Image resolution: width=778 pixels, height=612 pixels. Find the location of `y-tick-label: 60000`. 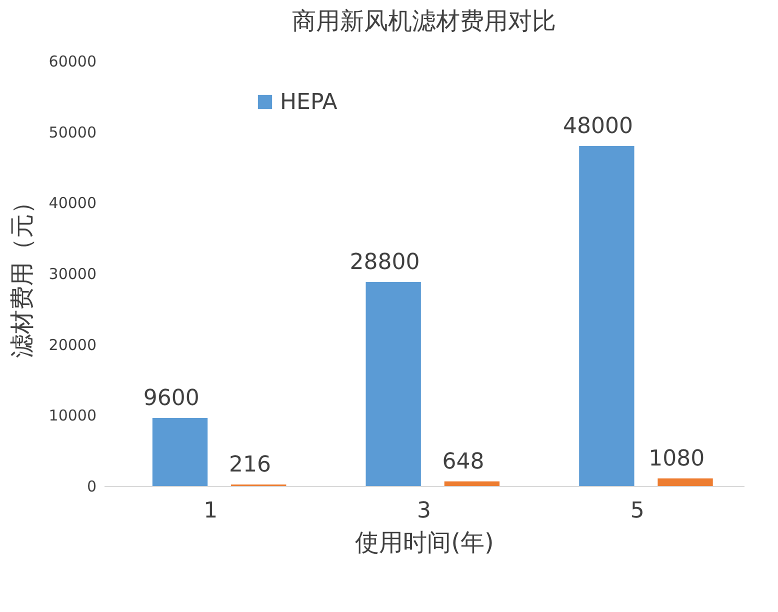

y-tick-label: 60000 is located at coordinates (72, 61).